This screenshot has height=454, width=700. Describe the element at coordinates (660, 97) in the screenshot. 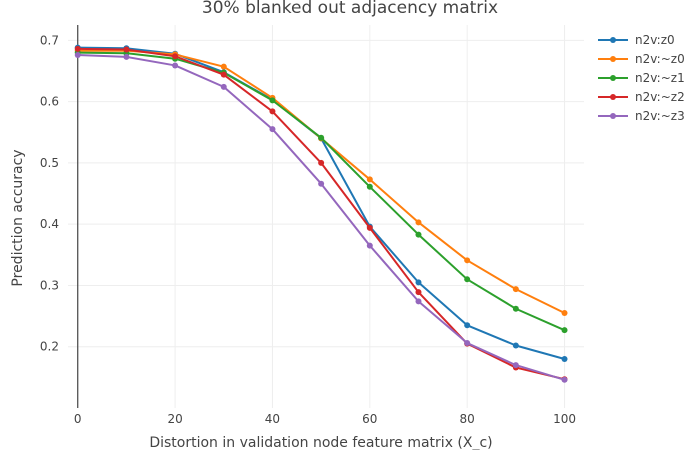

I see `legend-label: n2v:~z2` at that location.